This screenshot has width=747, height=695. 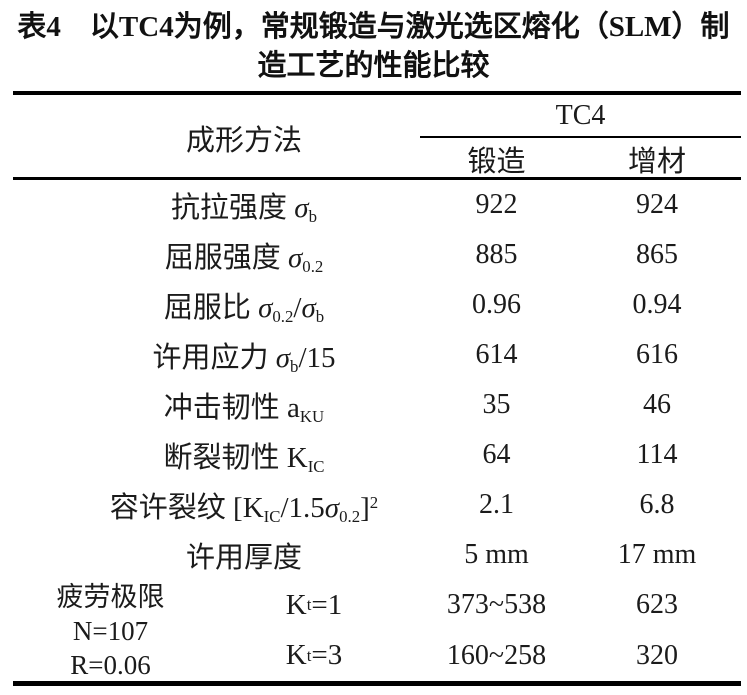 What do you see at coordinates (244, 359) in the screenshot?
I see `row-label: 许用应力 σb/15` at bounding box center [244, 359].